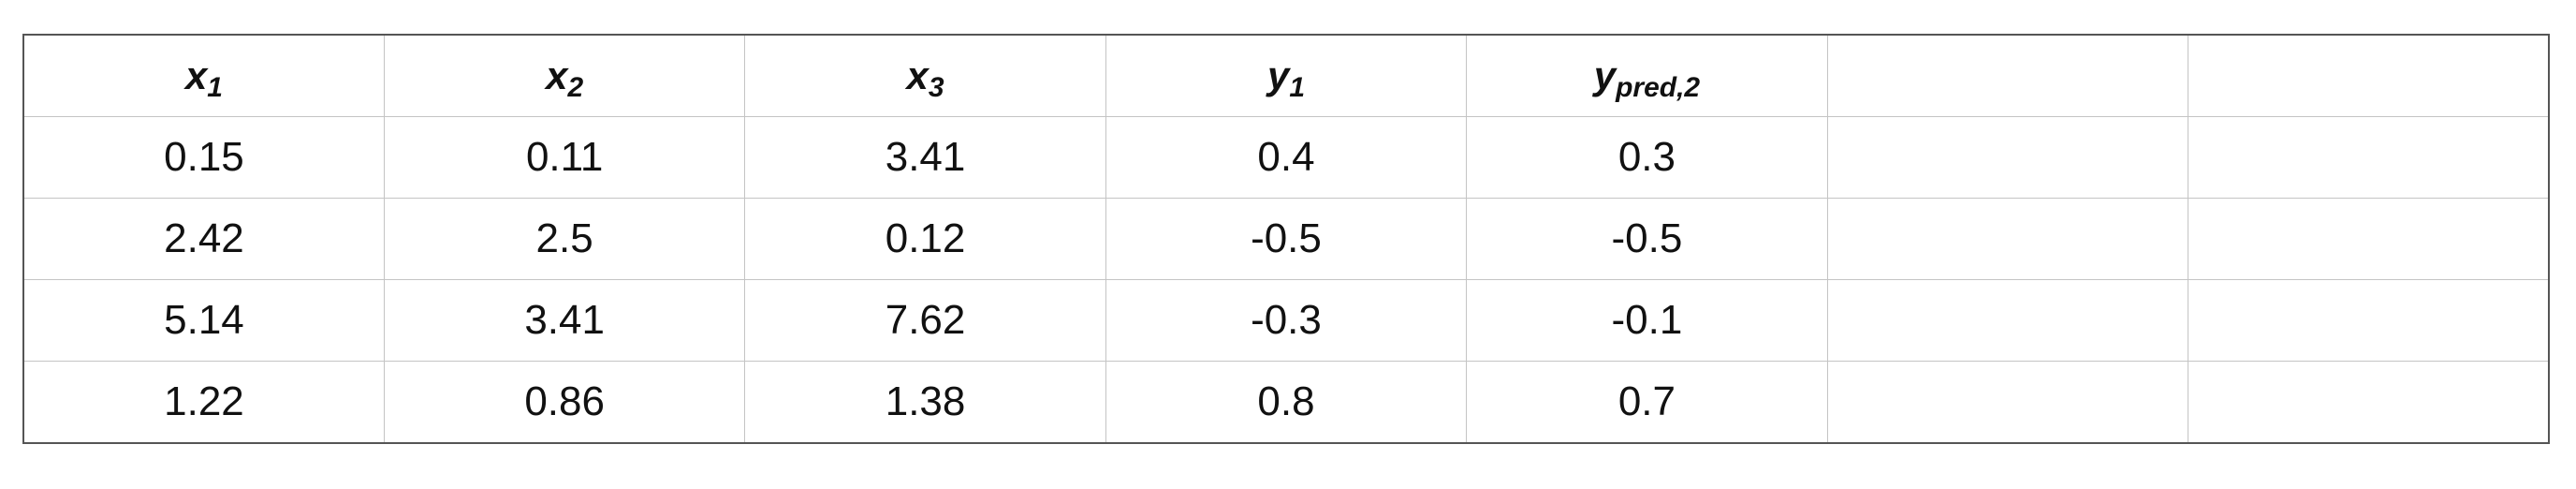 This screenshot has height=489, width=2576. I want to click on table-cell: 0.8, so click(1286, 403).